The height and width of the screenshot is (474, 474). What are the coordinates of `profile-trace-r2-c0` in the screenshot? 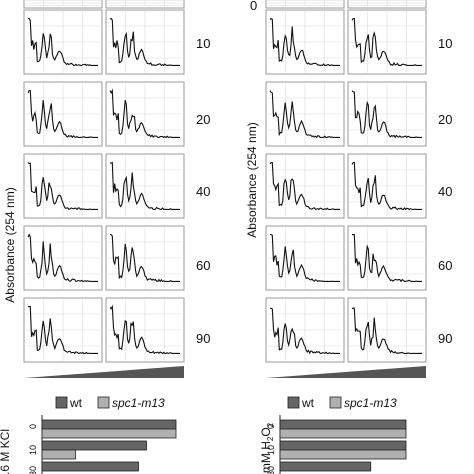 It's located at (62, 114).